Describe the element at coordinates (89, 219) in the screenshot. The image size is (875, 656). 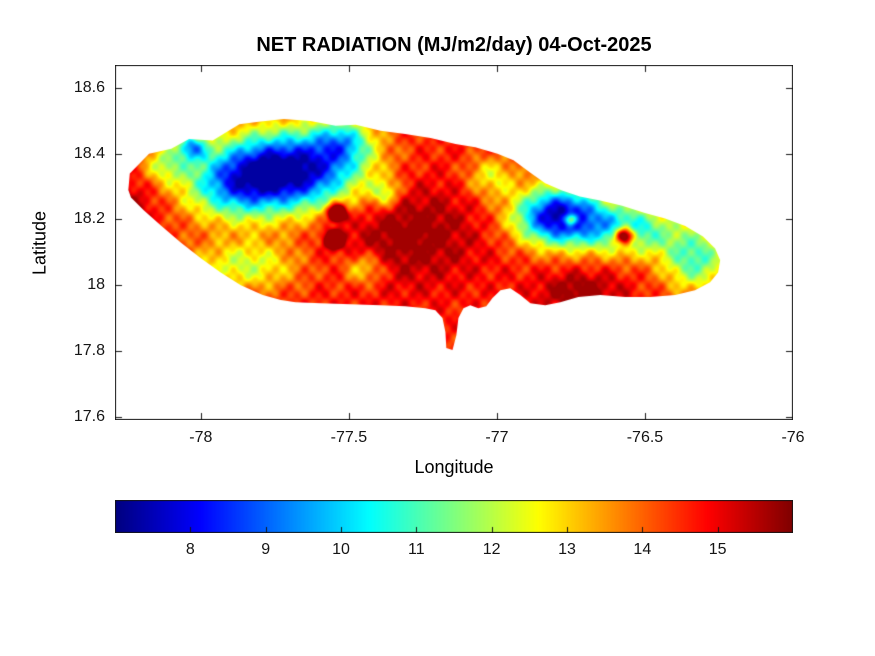
I see `y-tick-label: 18.2` at that location.